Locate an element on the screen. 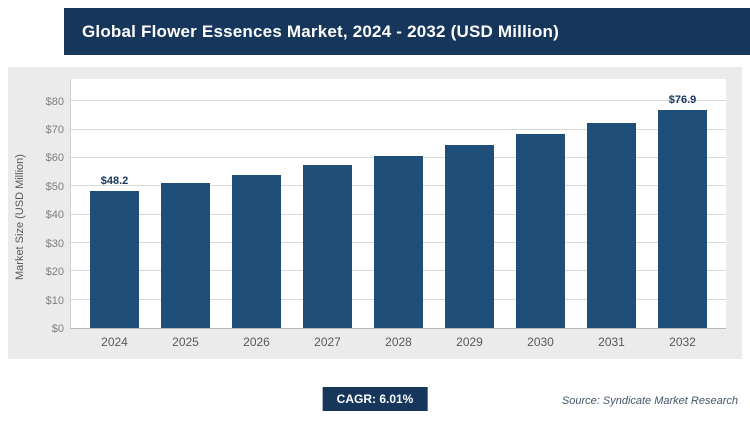 Image resolution: width=750 pixels, height=425 pixels. bar-2032 is located at coordinates (682, 219).